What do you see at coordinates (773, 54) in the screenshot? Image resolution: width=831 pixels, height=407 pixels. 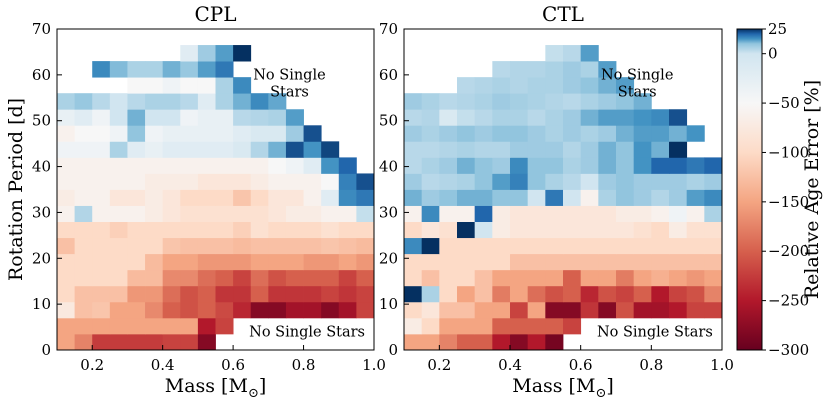 I see `colorbar-tick-label: 0` at bounding box center [773, 54].